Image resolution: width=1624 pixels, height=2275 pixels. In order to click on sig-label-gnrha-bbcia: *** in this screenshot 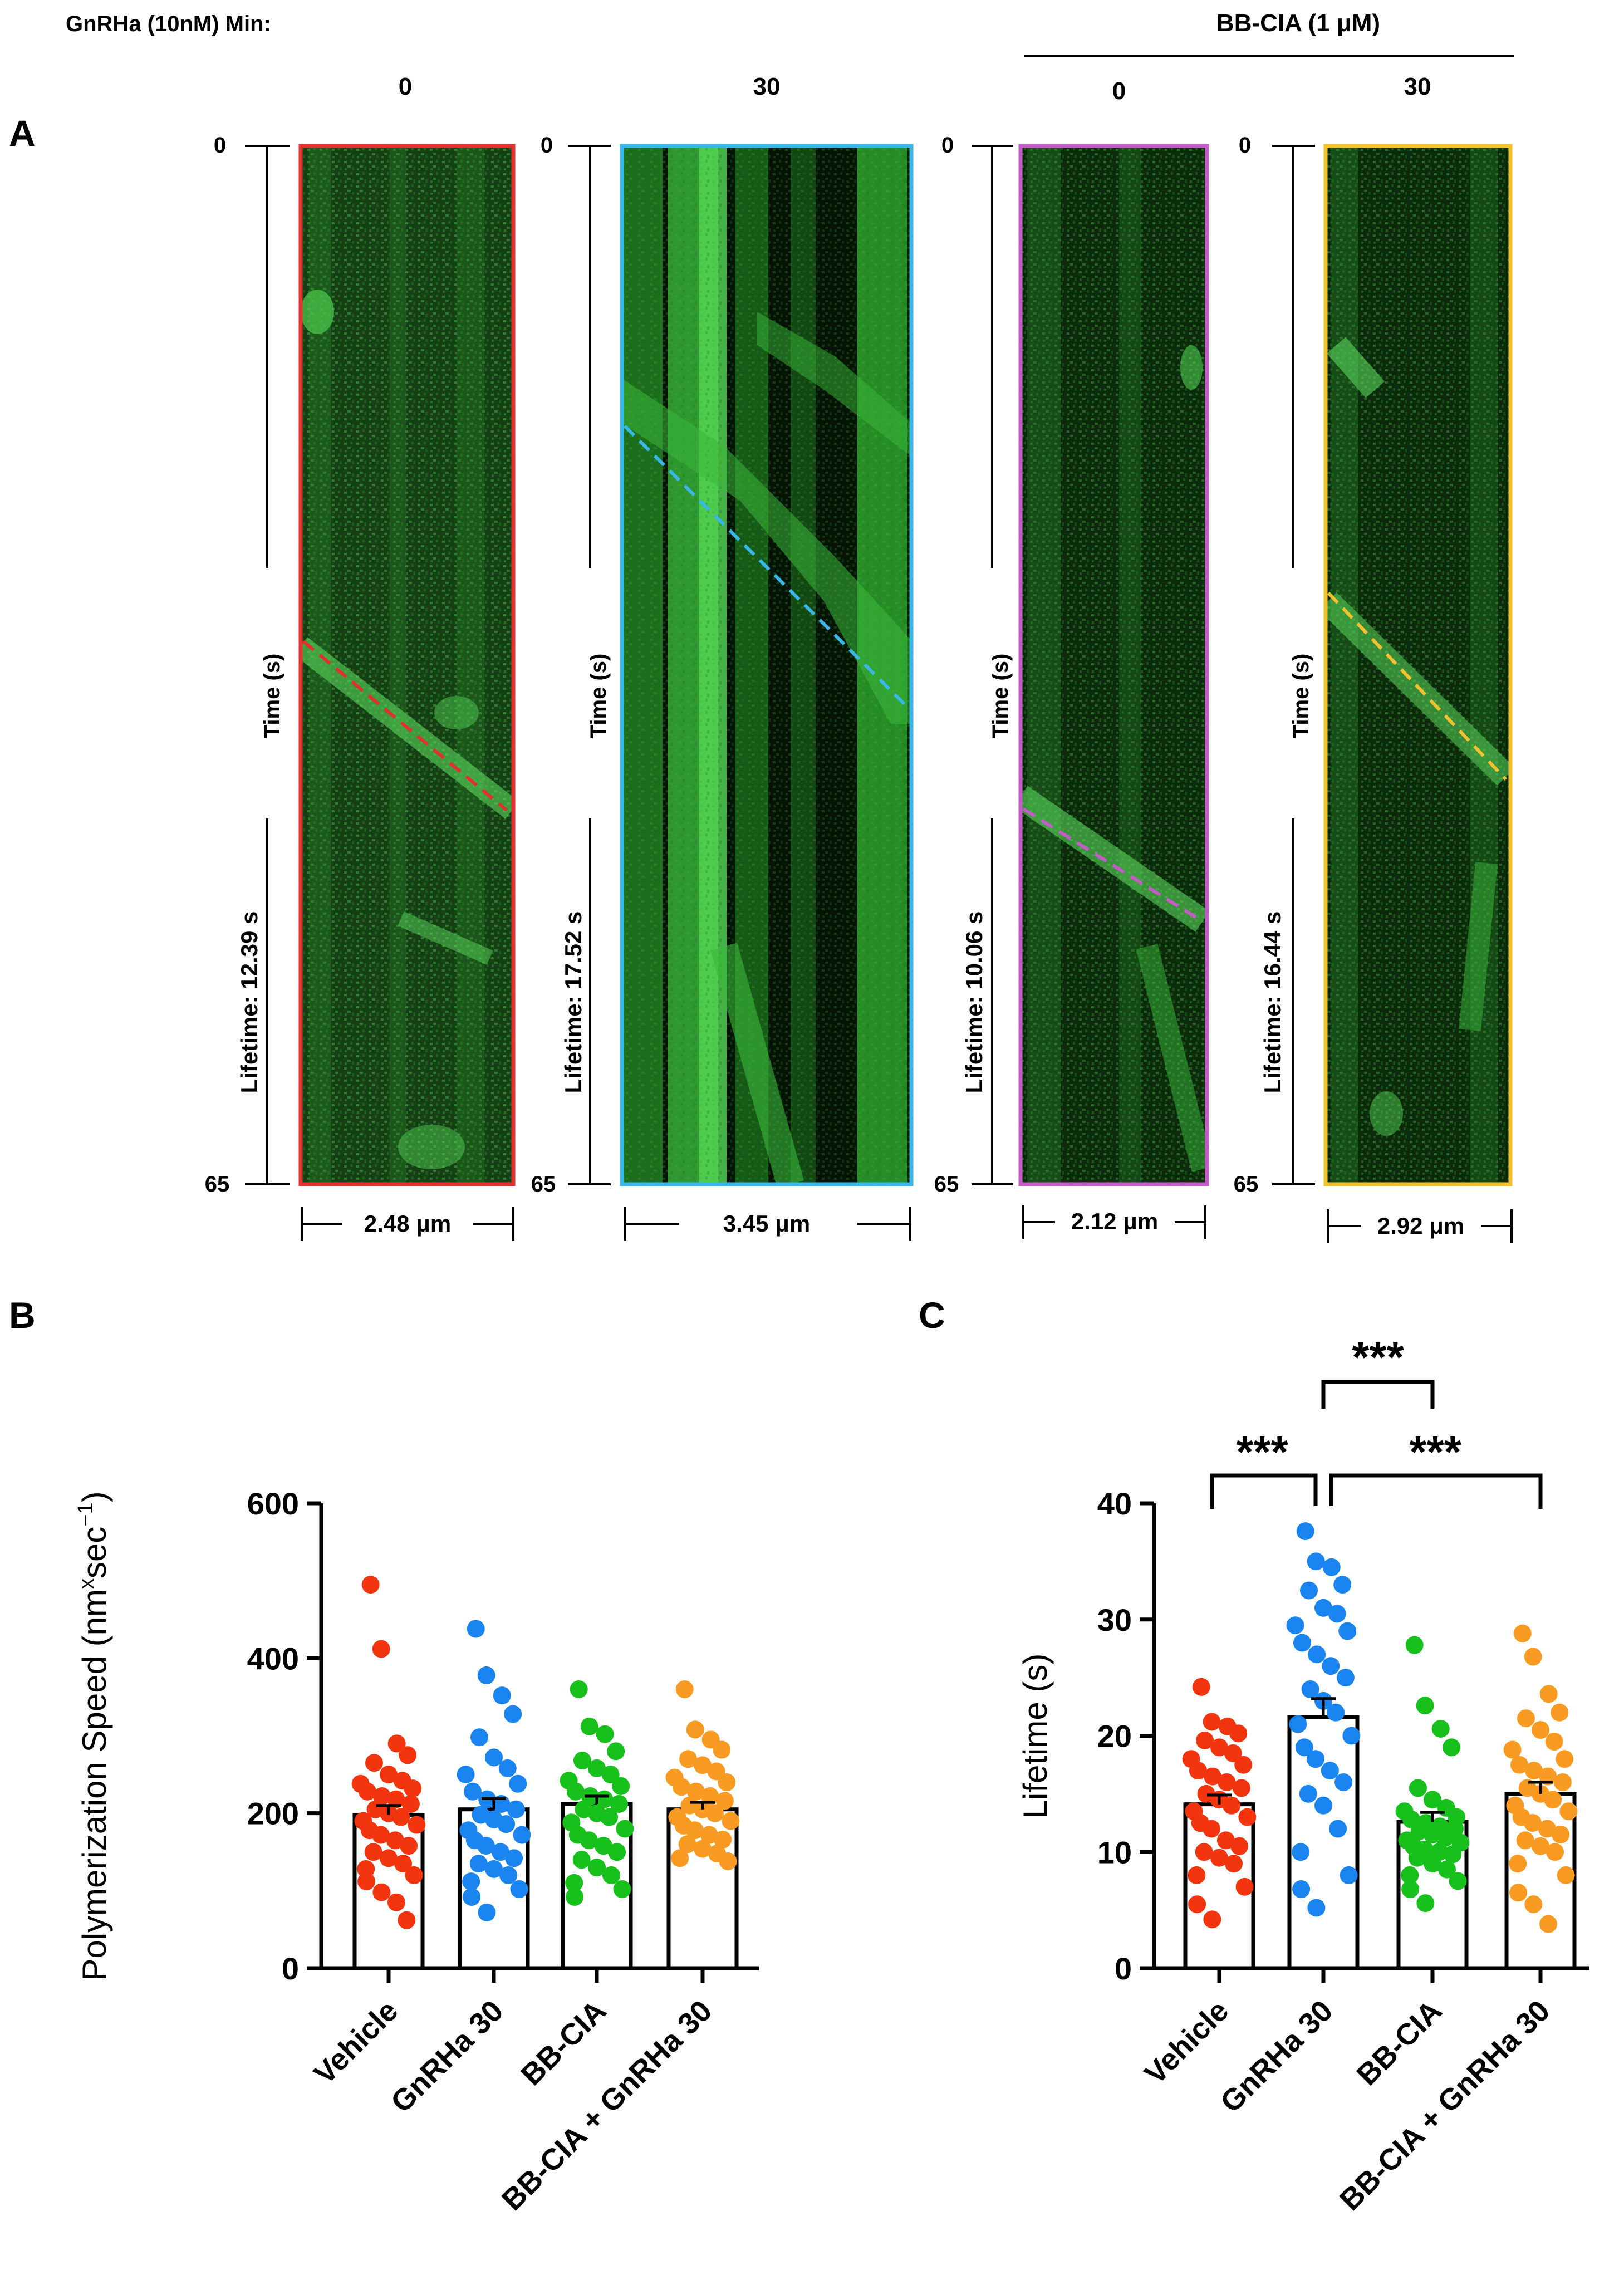, I will do `click(1378, 1357)`.